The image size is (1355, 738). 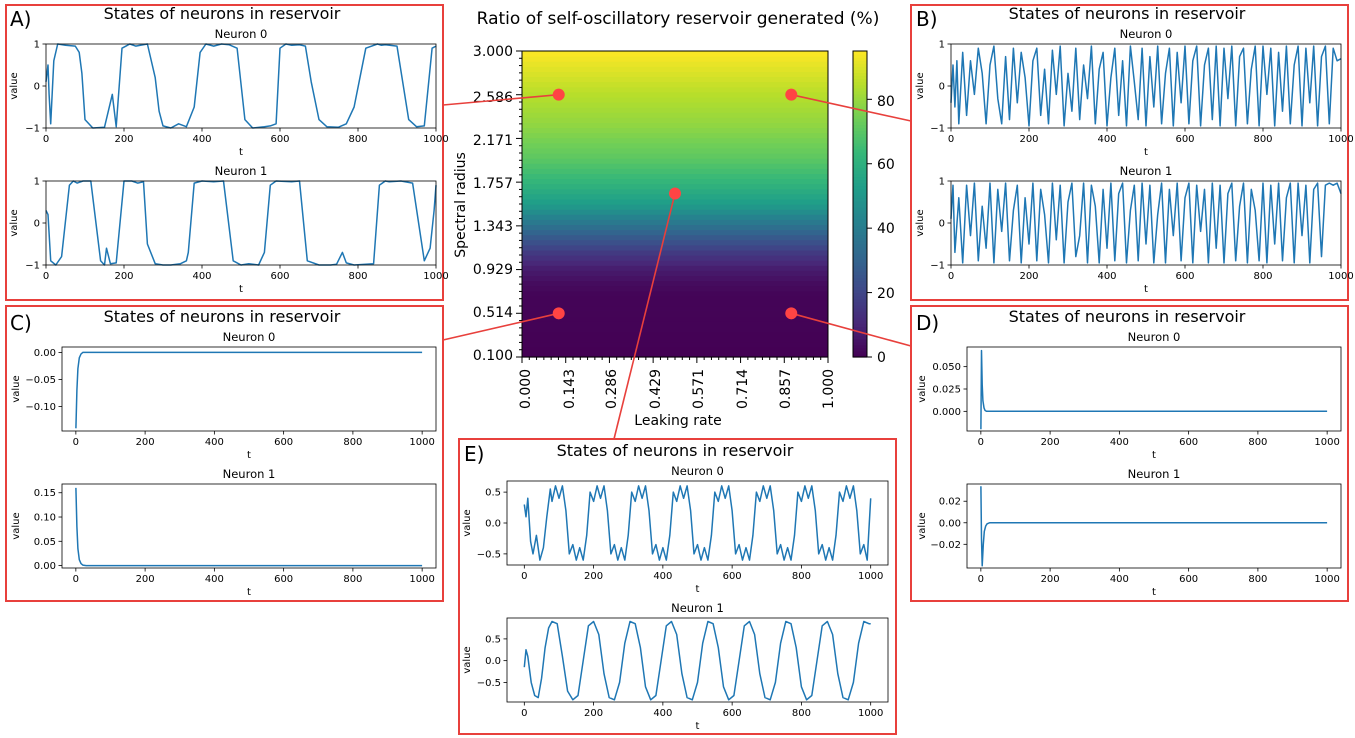 What do you see at coordinates (942, 45) in the screenshot?
I see `y-tick-label: 1` at bounding box center [942, 45].